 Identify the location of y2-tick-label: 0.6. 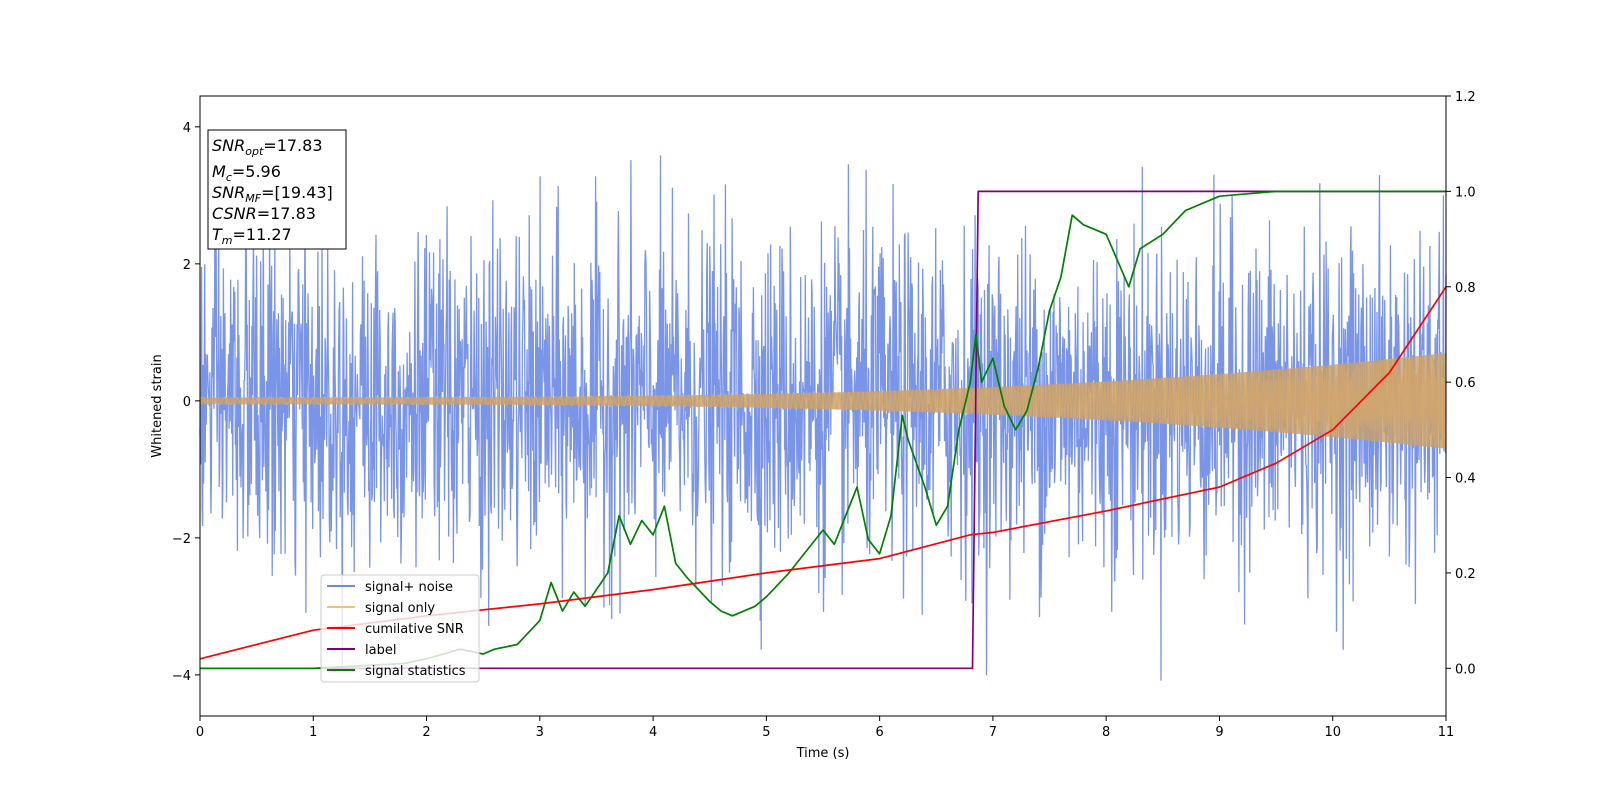
(1465, 383).